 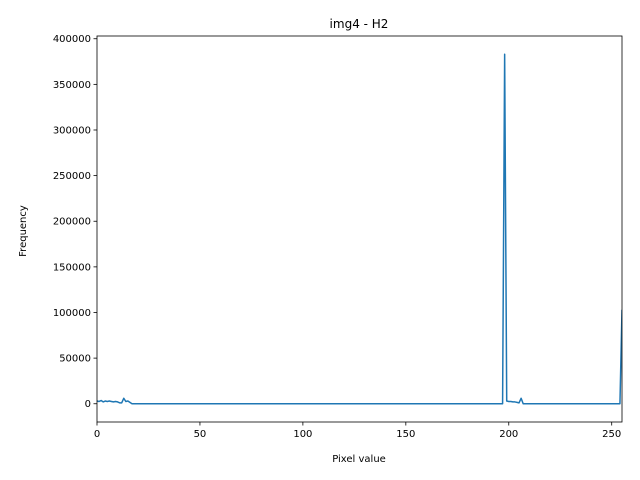 What do you see at coordinates (72, 267) in the screenshot?
I see `y-tick-label: 150000` at bounding box center [72, 267].